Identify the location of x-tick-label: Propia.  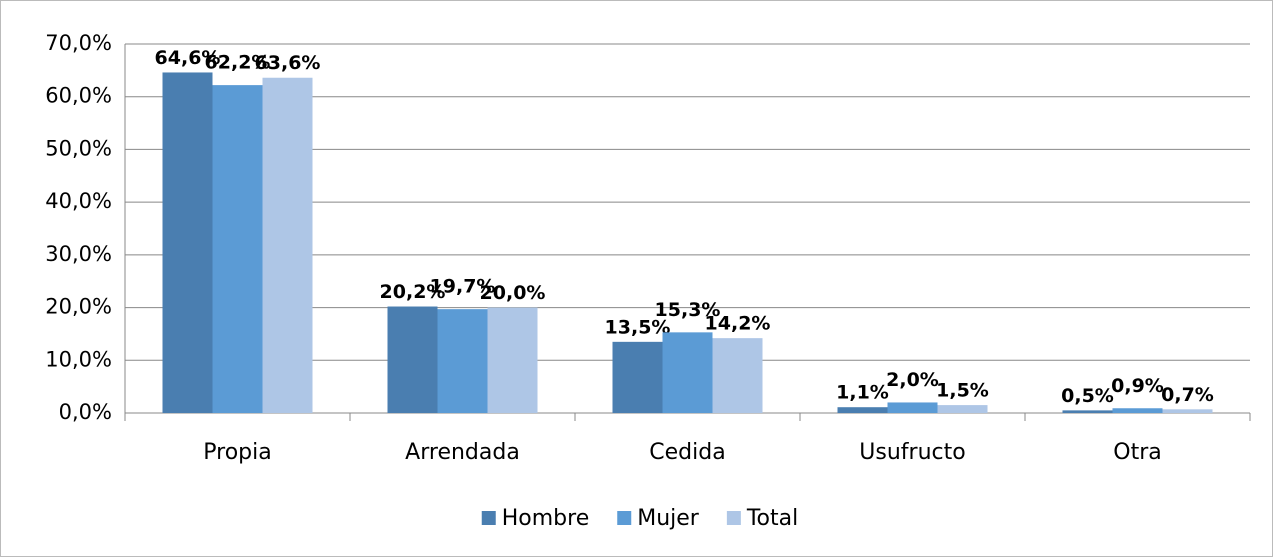
(237, 452).